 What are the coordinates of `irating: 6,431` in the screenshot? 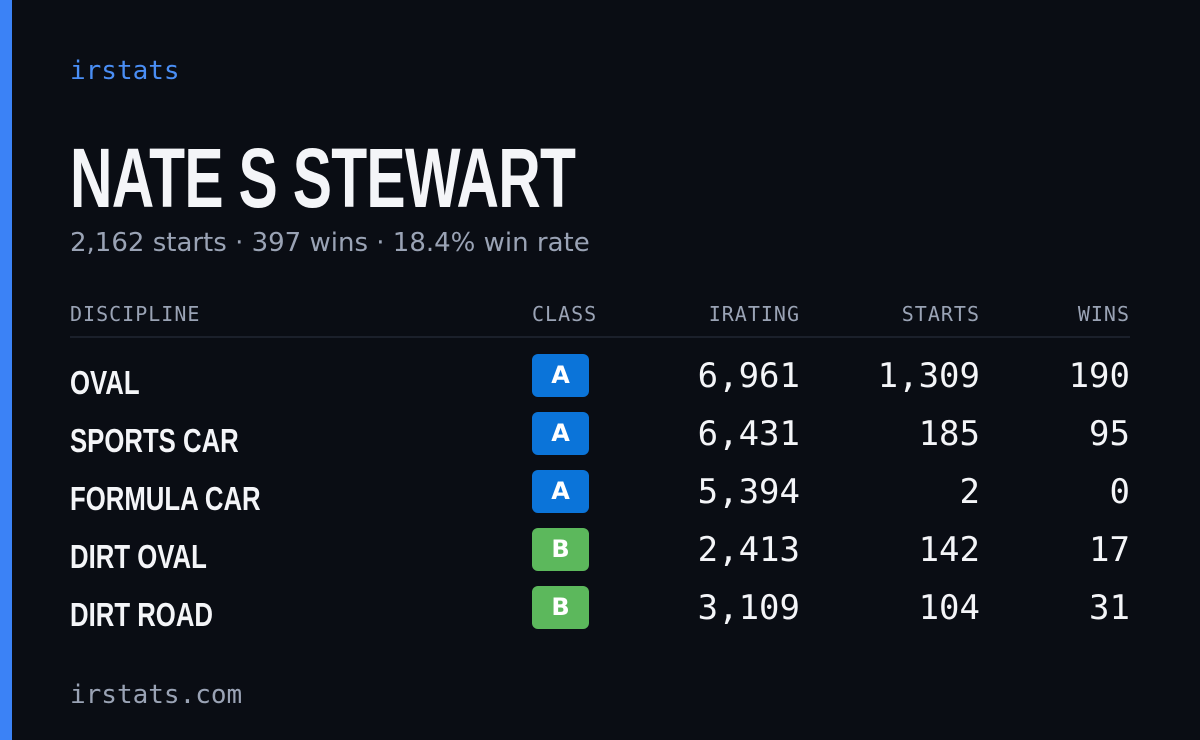 It's located at (748, 434).